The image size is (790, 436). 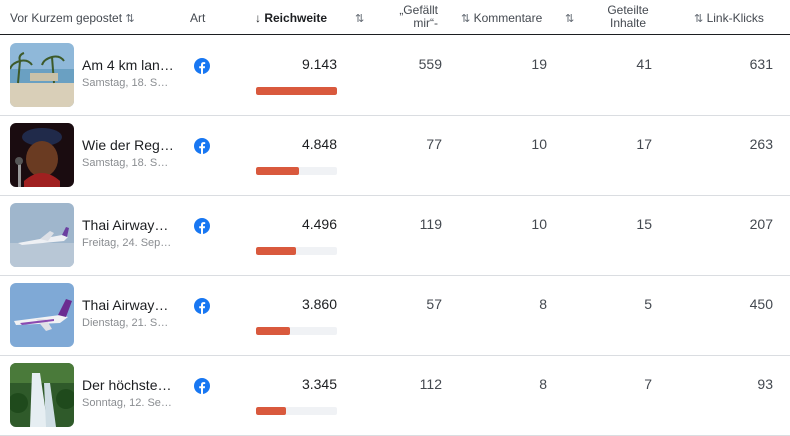 What do you see at coordinates (765, 384) in the screenshot?
I see `link-clicks-value: 93` at bounding box center [765, 384].